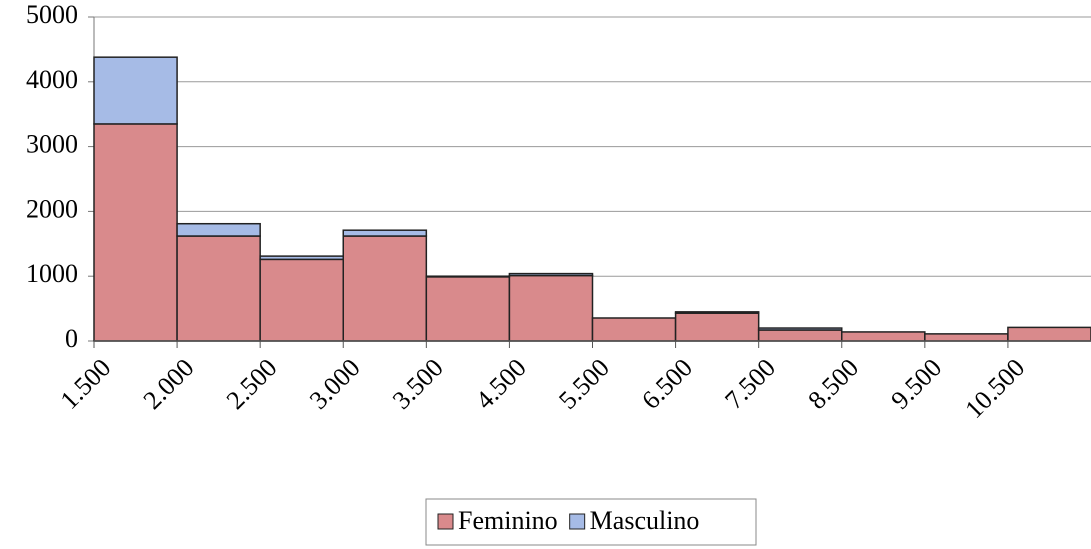 The height and width of the screenshot is (549, 1091). I want to click on x-tick-label: 3.000, so click(335, 384).